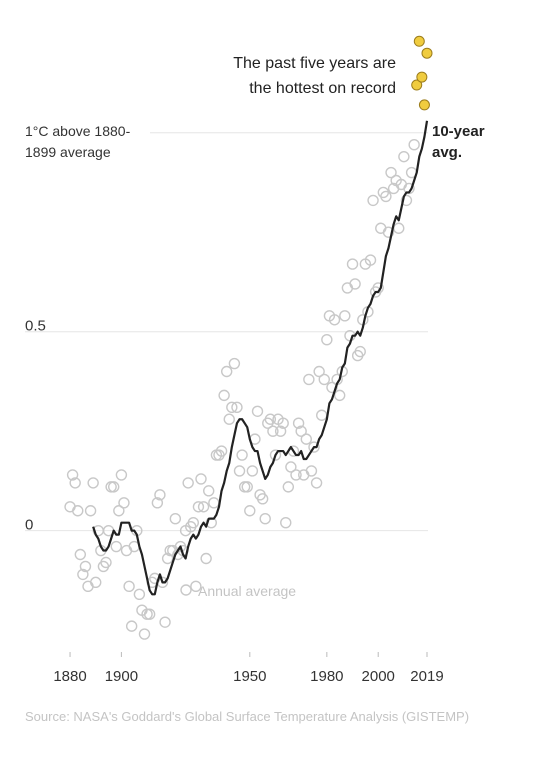 The height and width of the screenshot is (768, 547). I want to click on x-tick-label: 1950, so click(249, 676).